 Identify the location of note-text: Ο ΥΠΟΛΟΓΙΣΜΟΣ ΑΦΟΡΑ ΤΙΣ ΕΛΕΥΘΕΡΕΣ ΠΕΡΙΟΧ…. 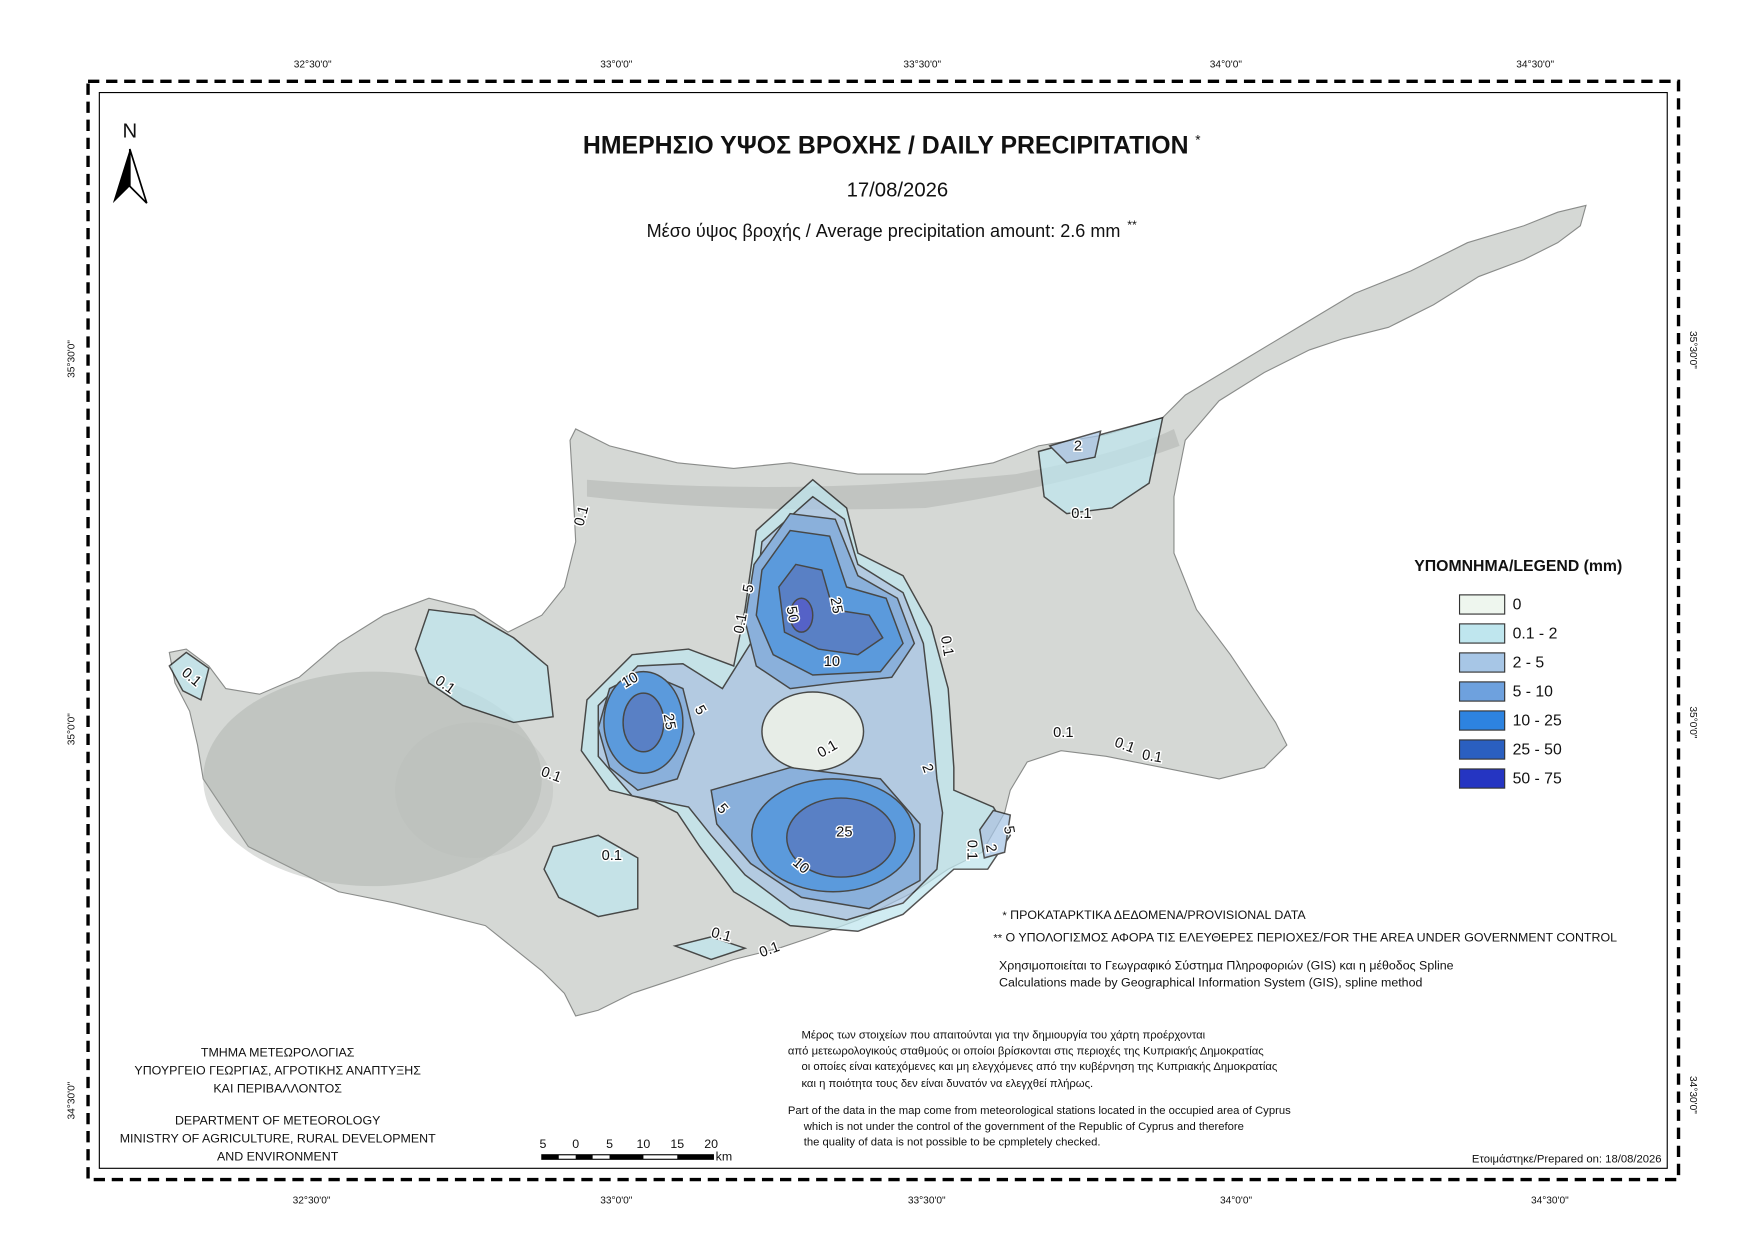
(1312, 937).